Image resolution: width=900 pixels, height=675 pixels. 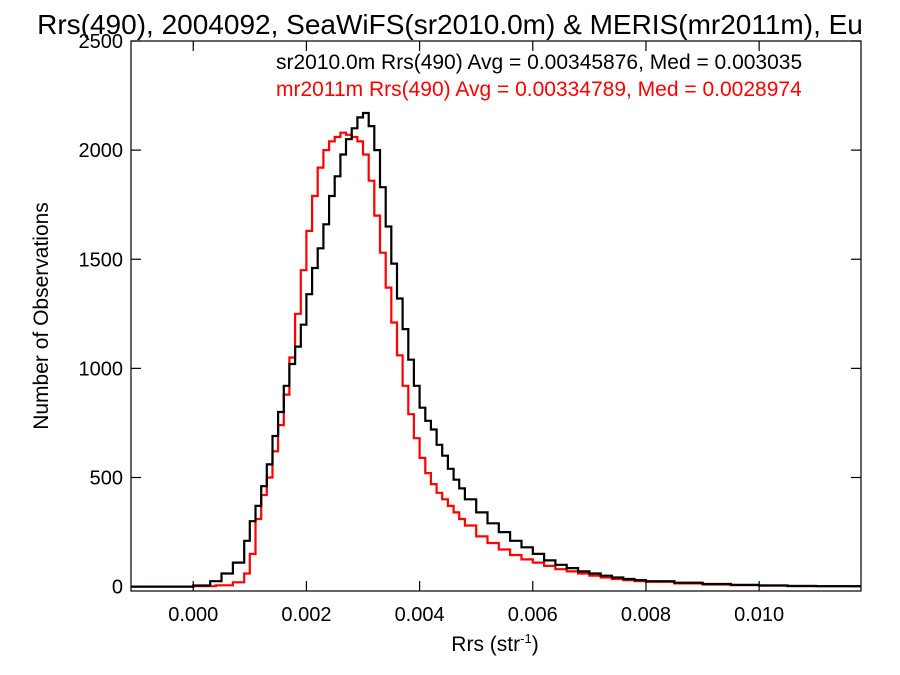 I want to click on y-tick-label: 2500, so click(x=101, y=42).